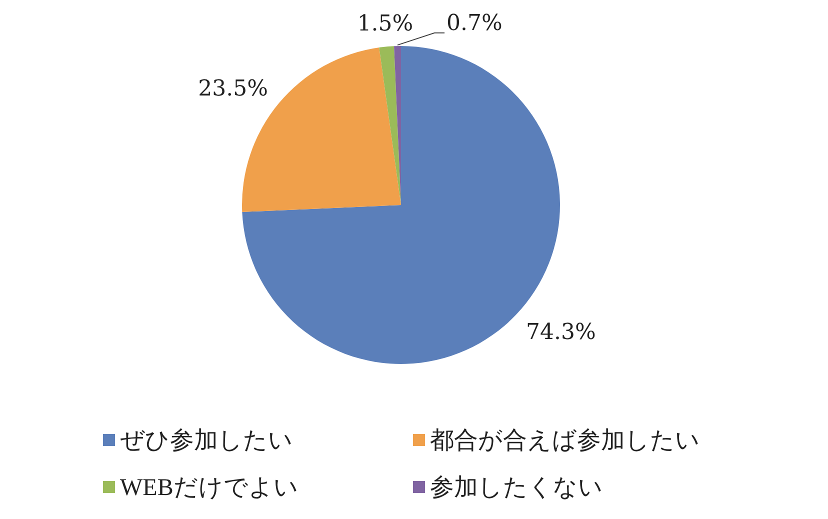  What do you see at coordinates (565, 441) in the screenshot?
I see `legend-label: 都合が合えば参加したい` at bounding box center [565, 441].